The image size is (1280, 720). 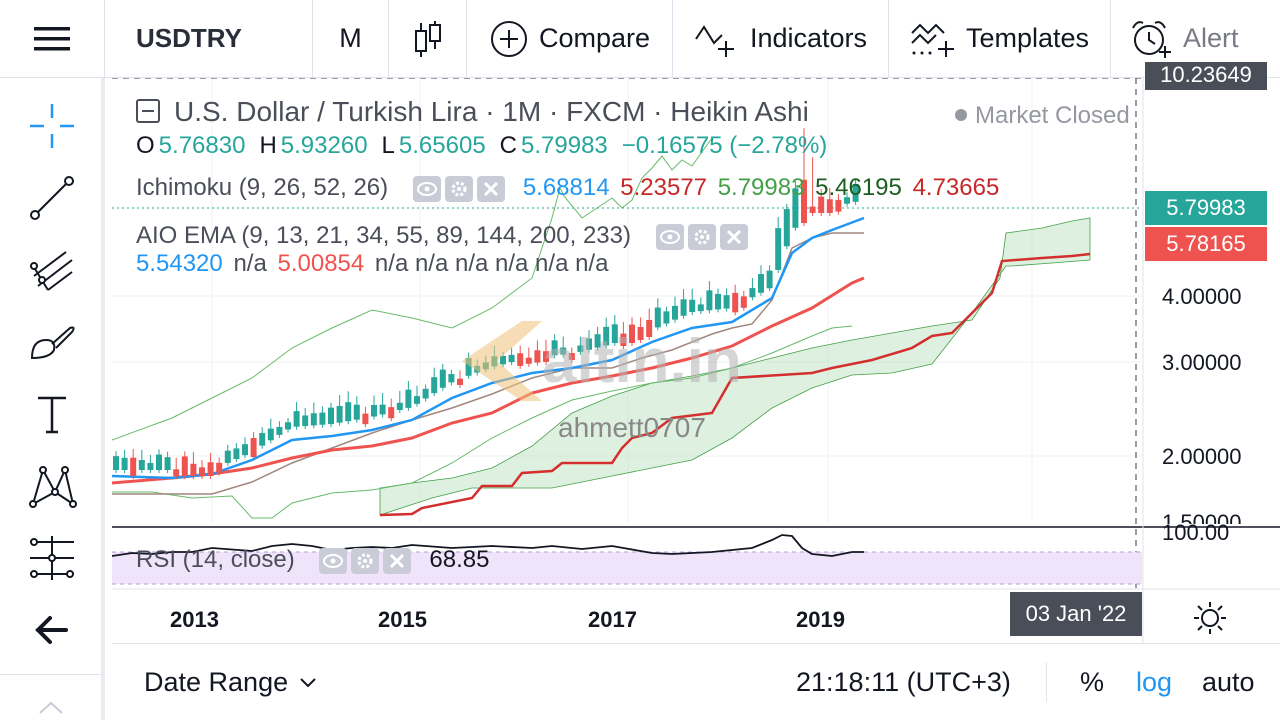 I want to click on log-scale-button: log, so click(x=1154, y=682).